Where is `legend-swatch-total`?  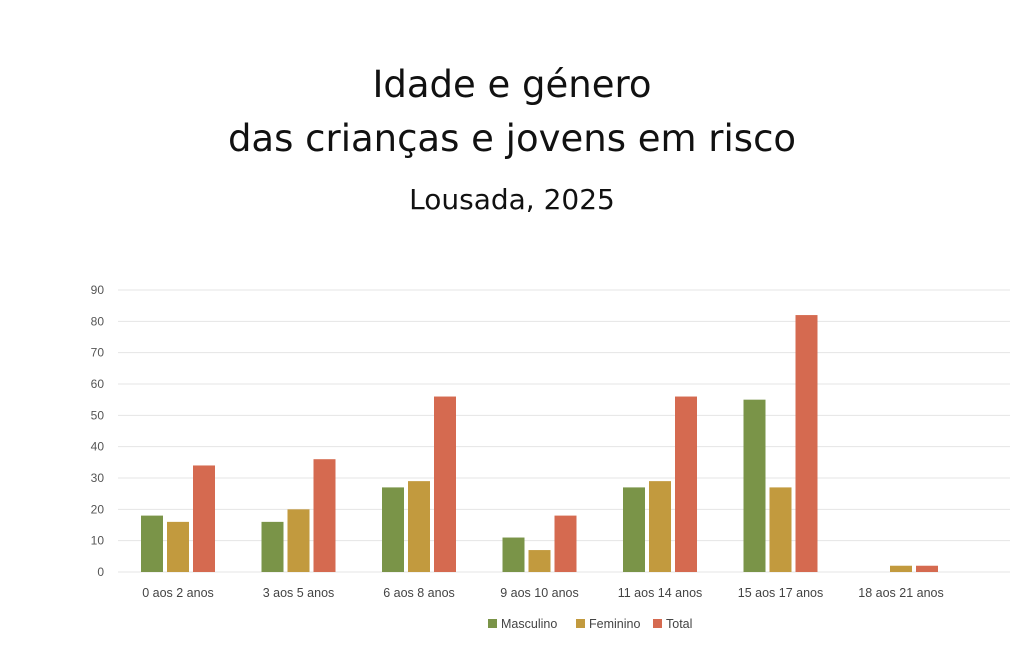 legend-swatch-total is located at coordinates (657, 623).